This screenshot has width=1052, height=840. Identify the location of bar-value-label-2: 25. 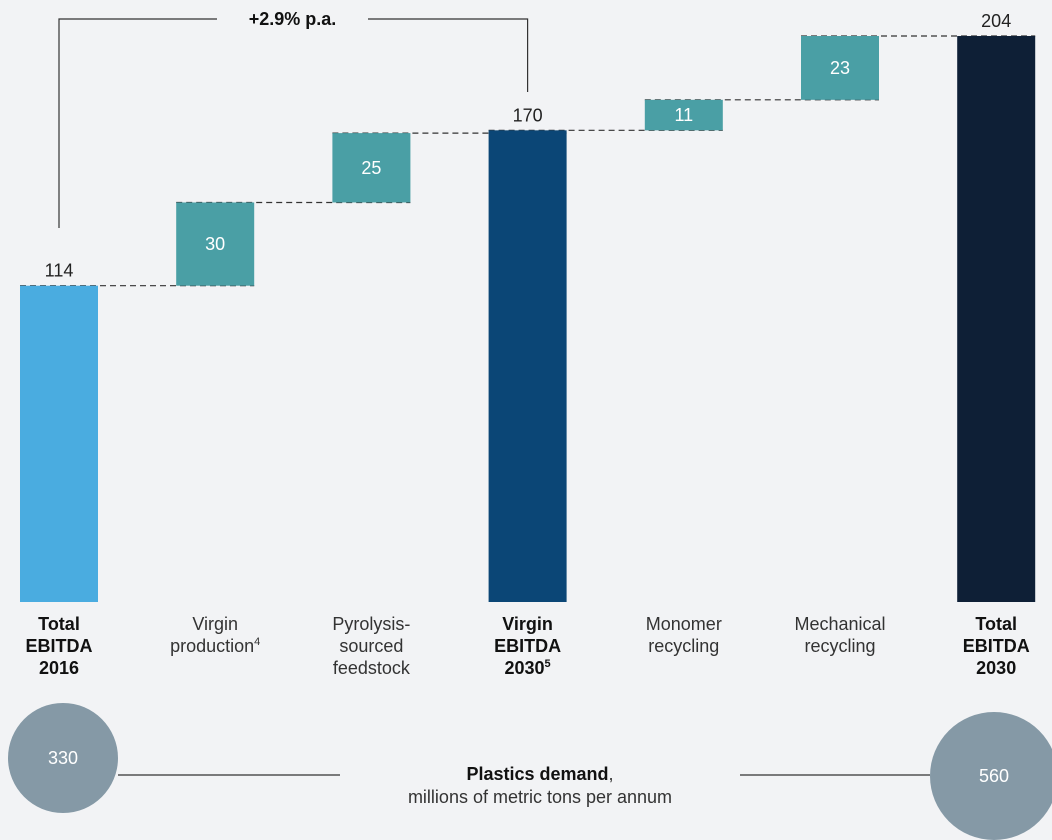
(371, 168).